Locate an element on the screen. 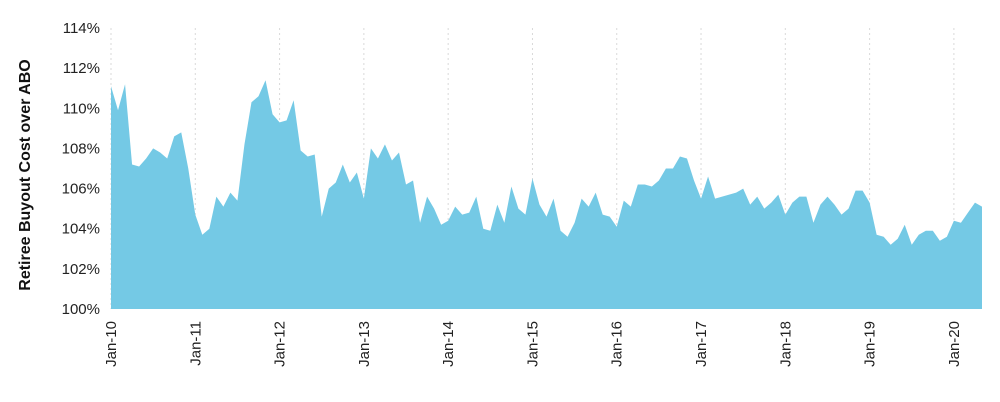  y-axis-title: Retiree Buyout Cost over ABO is located at coordinates (25, 174).